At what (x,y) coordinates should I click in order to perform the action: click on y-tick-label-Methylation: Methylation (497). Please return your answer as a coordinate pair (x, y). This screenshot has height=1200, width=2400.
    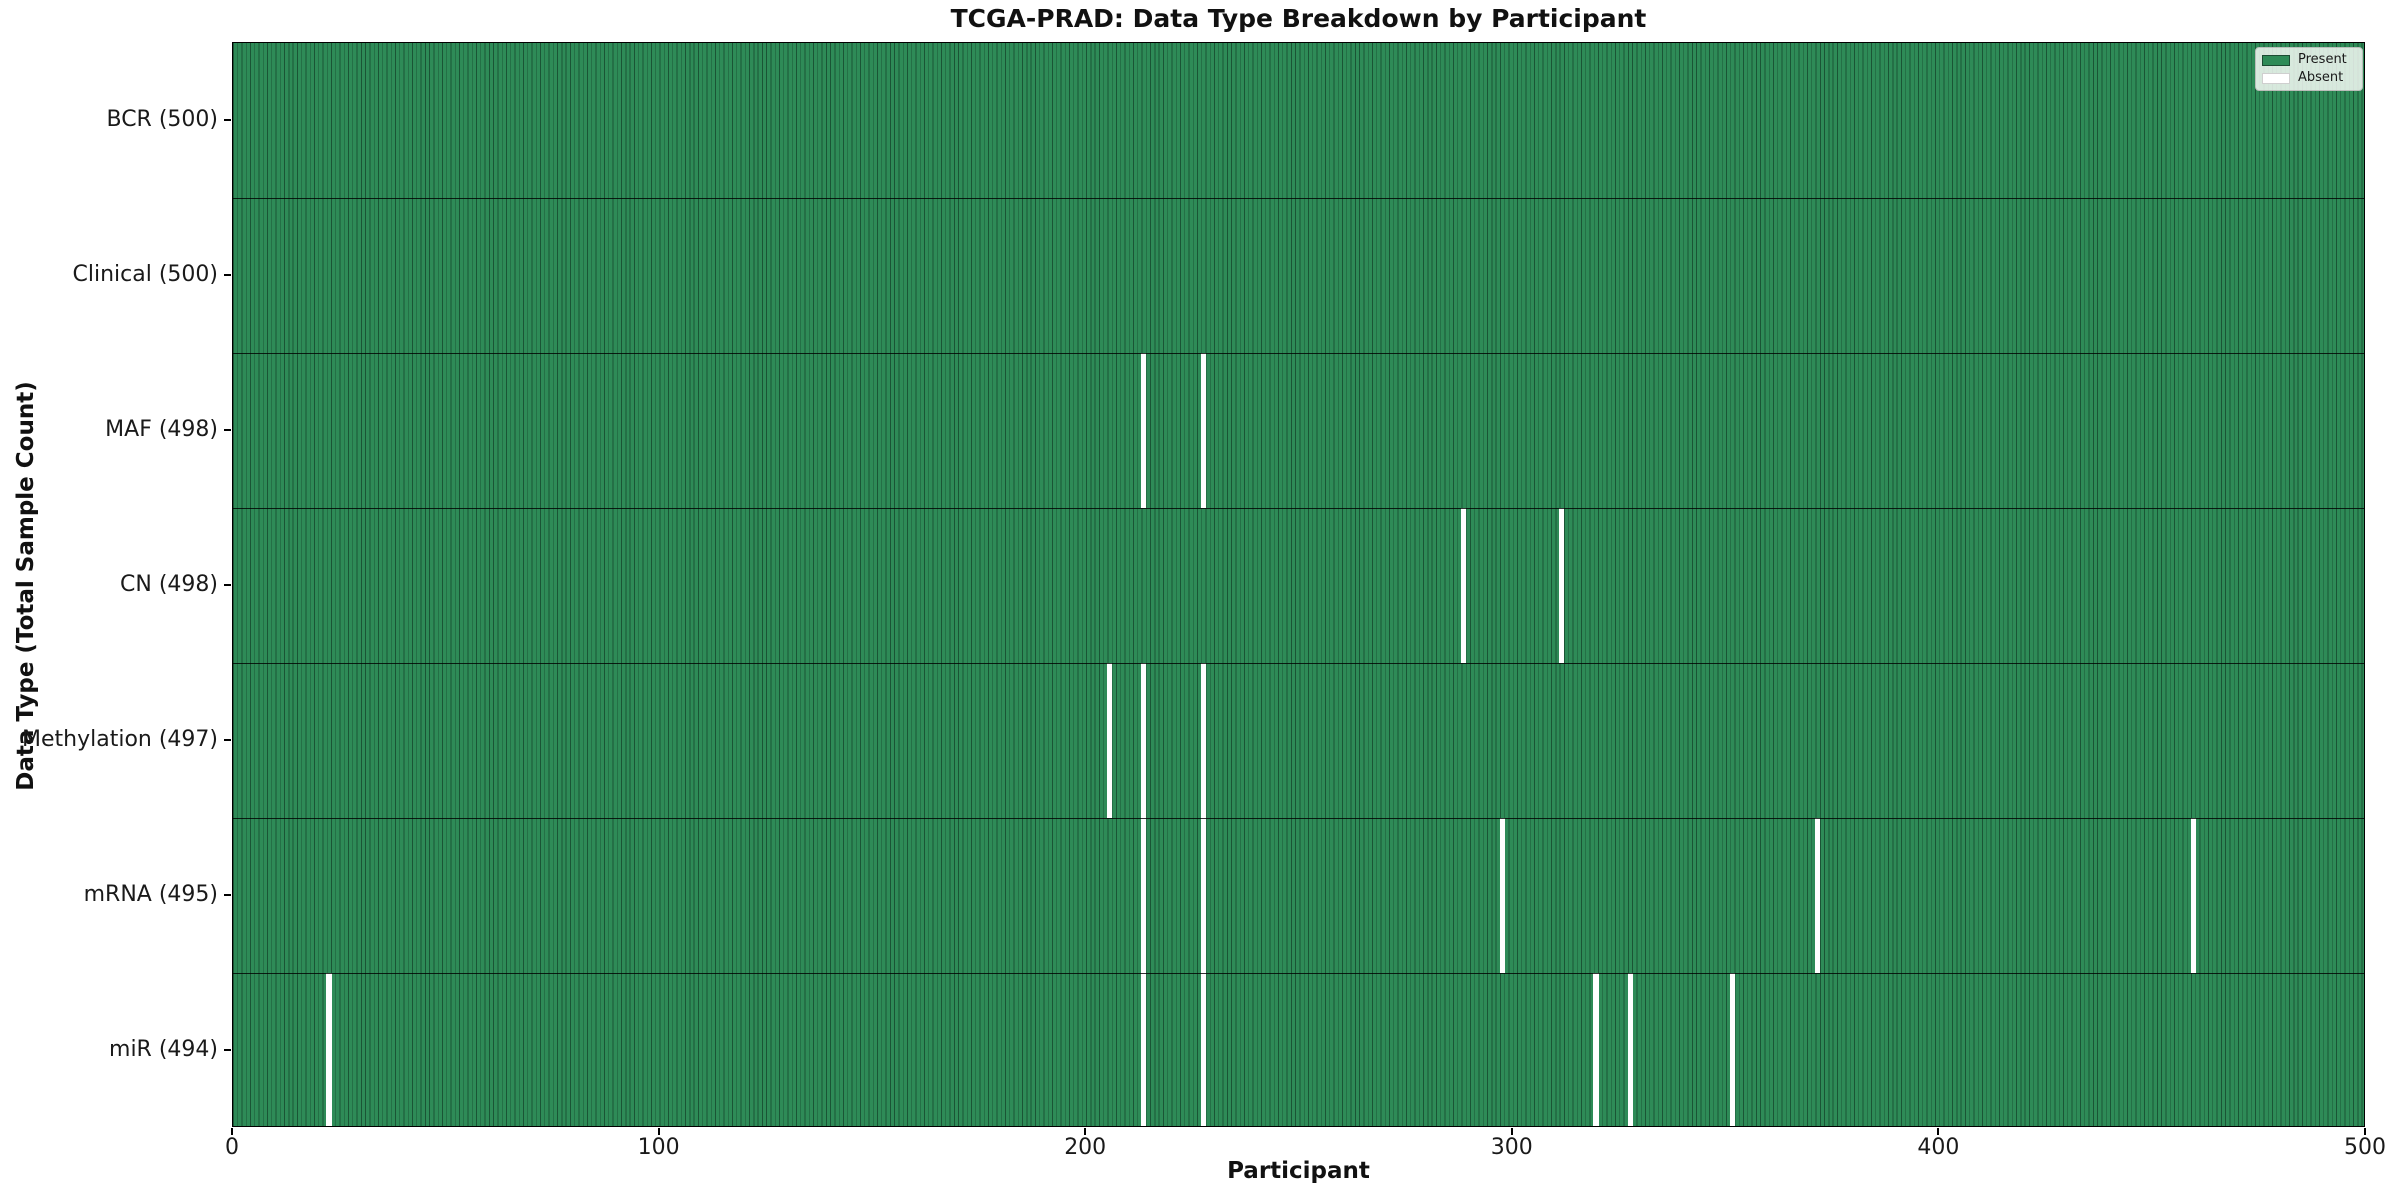
    Looking at the image, I should click on (120, 739).